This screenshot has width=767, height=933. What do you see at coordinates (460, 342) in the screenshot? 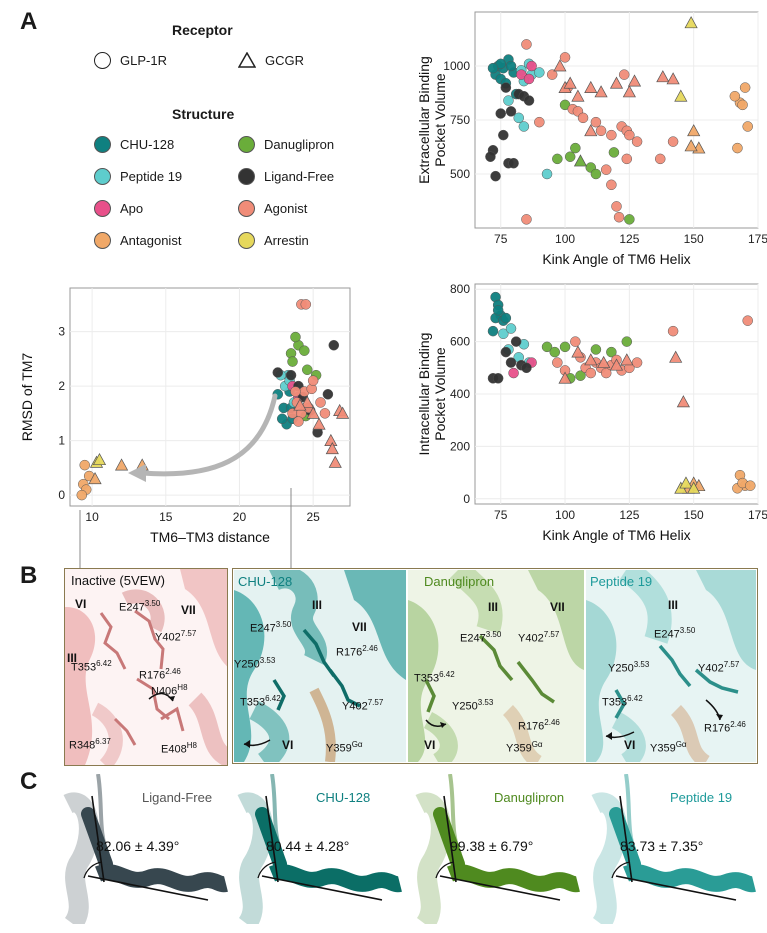
I see `y-tick-label: 600` at bounding box center [460, 342].